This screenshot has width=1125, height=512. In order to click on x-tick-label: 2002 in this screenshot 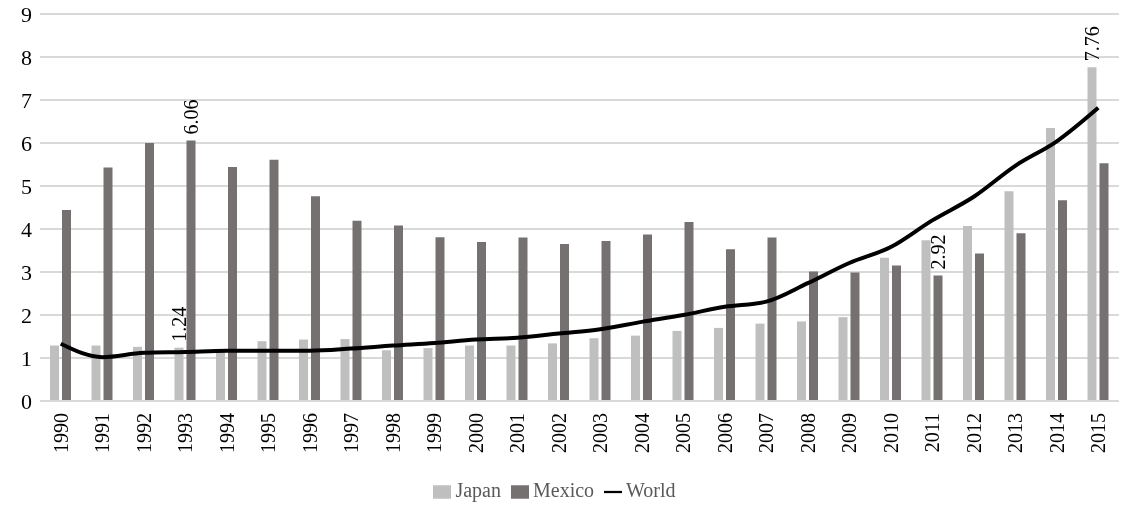, I will do `click(558, 433)`.